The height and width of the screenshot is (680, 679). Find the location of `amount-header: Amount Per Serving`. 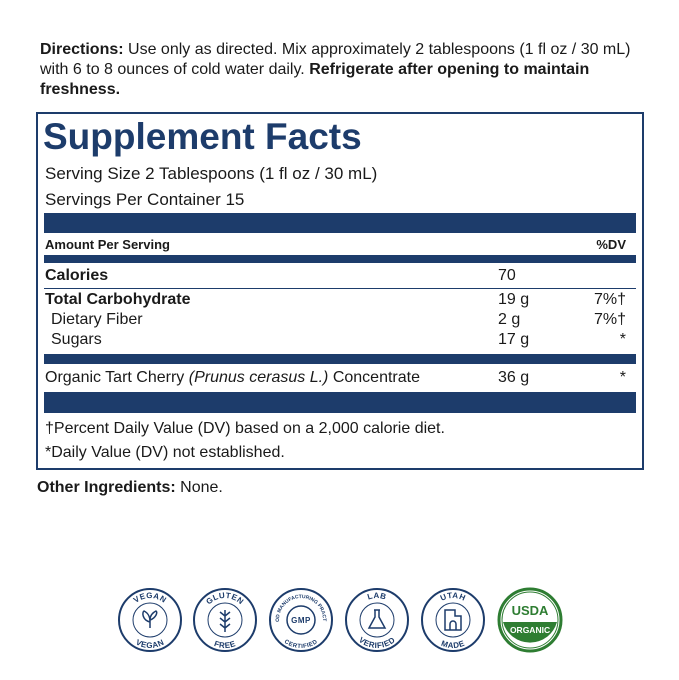

amount-header: Amount Per Serving is located at coordinates (107, 244).